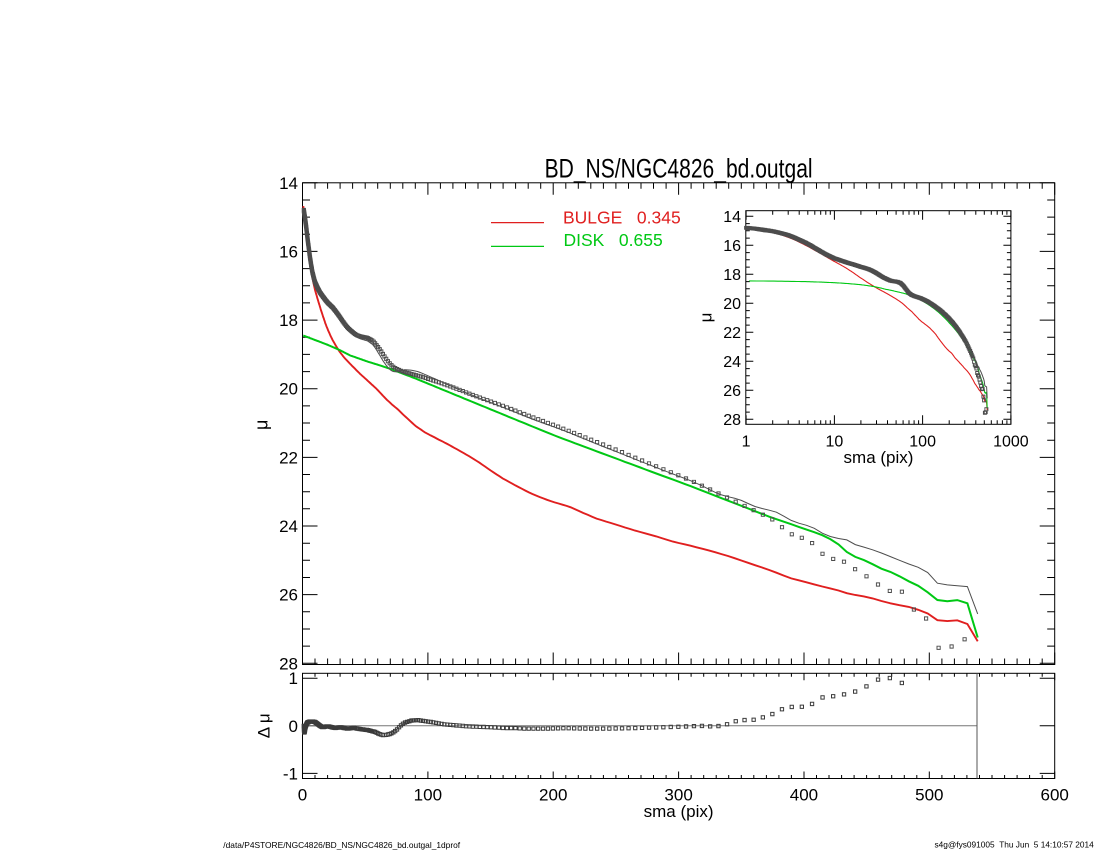 The width and height of the screenshot is (1100, 850). I want to click on svg-text:s4g@fys091005 Thu Jun 5 14:1: s4g@fys091005 Thu Jun 5 14:10:57 2014, so click(1015, 845).